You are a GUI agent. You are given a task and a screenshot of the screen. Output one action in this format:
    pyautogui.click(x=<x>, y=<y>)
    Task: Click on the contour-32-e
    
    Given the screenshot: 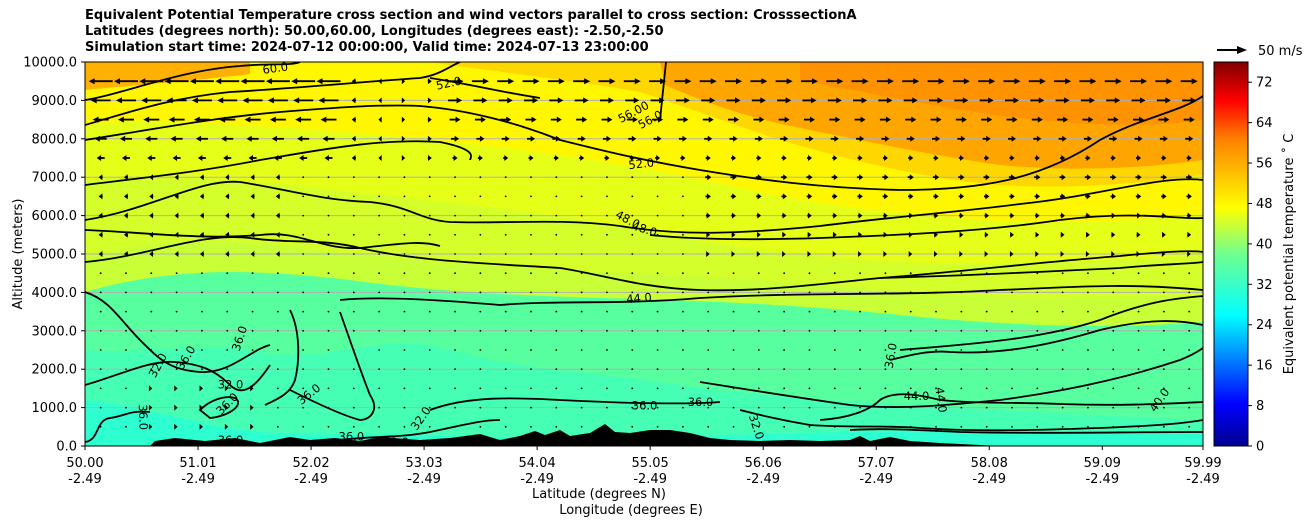 What is the action you would take?
    pyautogui.click(x=1011, y=407)
    